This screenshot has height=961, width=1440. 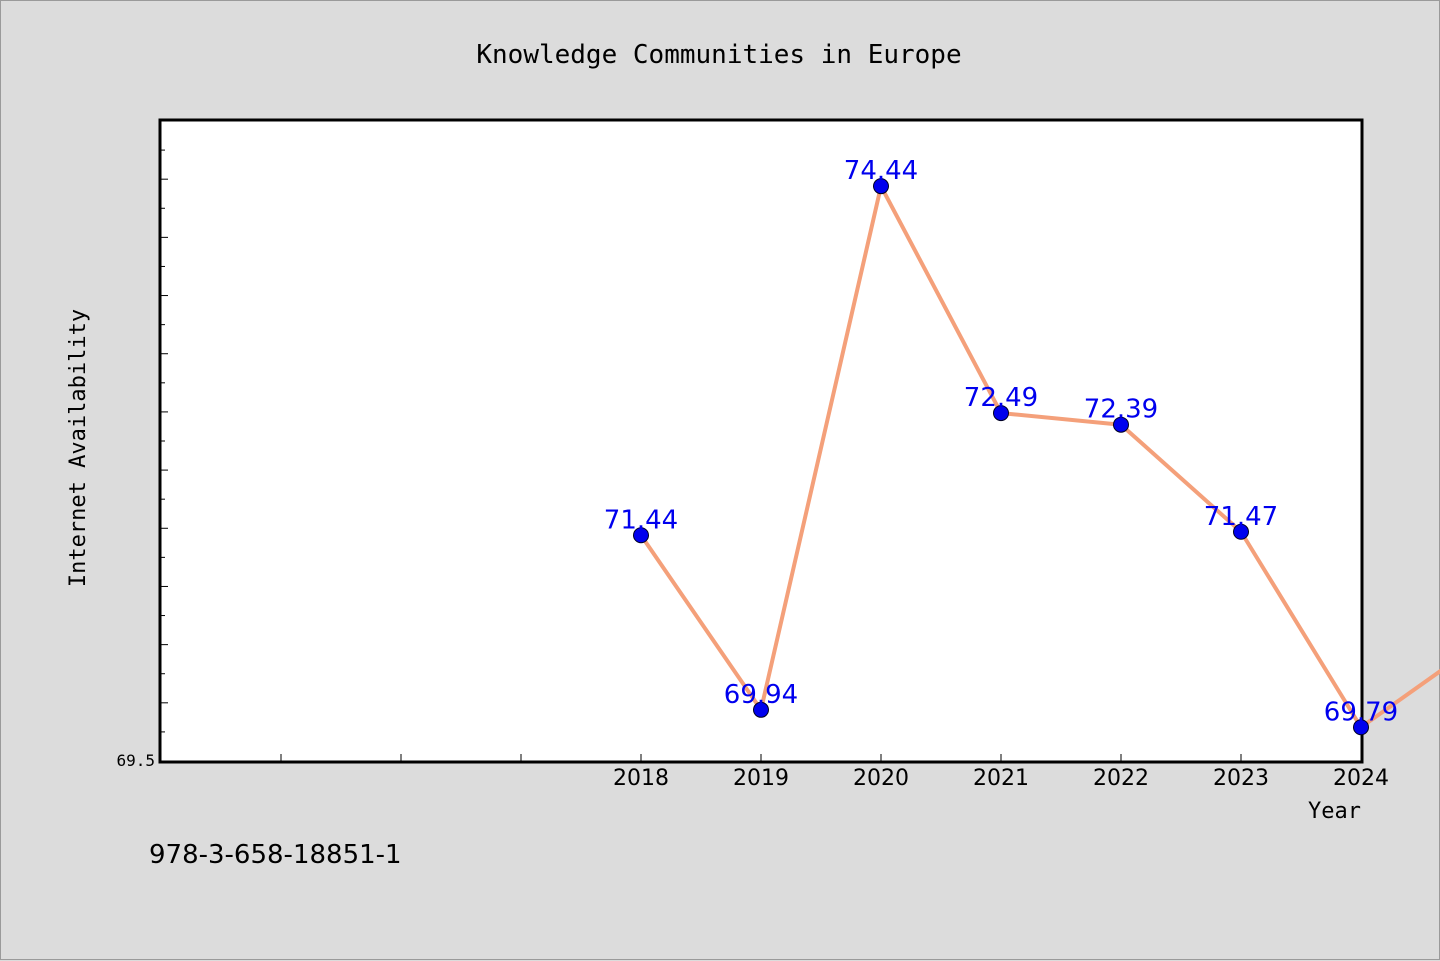 I want to click on x-axis-label: Year, so click(x=1334, y=811).